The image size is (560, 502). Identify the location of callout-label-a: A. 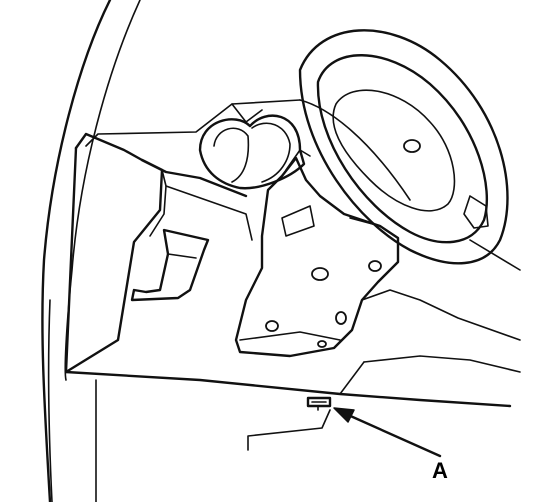
(440, 470).